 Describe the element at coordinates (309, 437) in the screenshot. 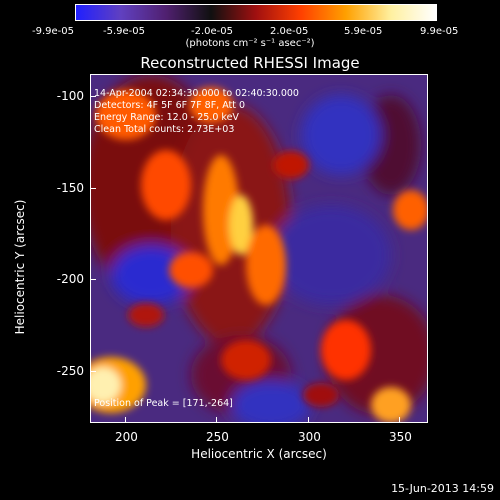

I see `x-tick-label: 300` at that location.